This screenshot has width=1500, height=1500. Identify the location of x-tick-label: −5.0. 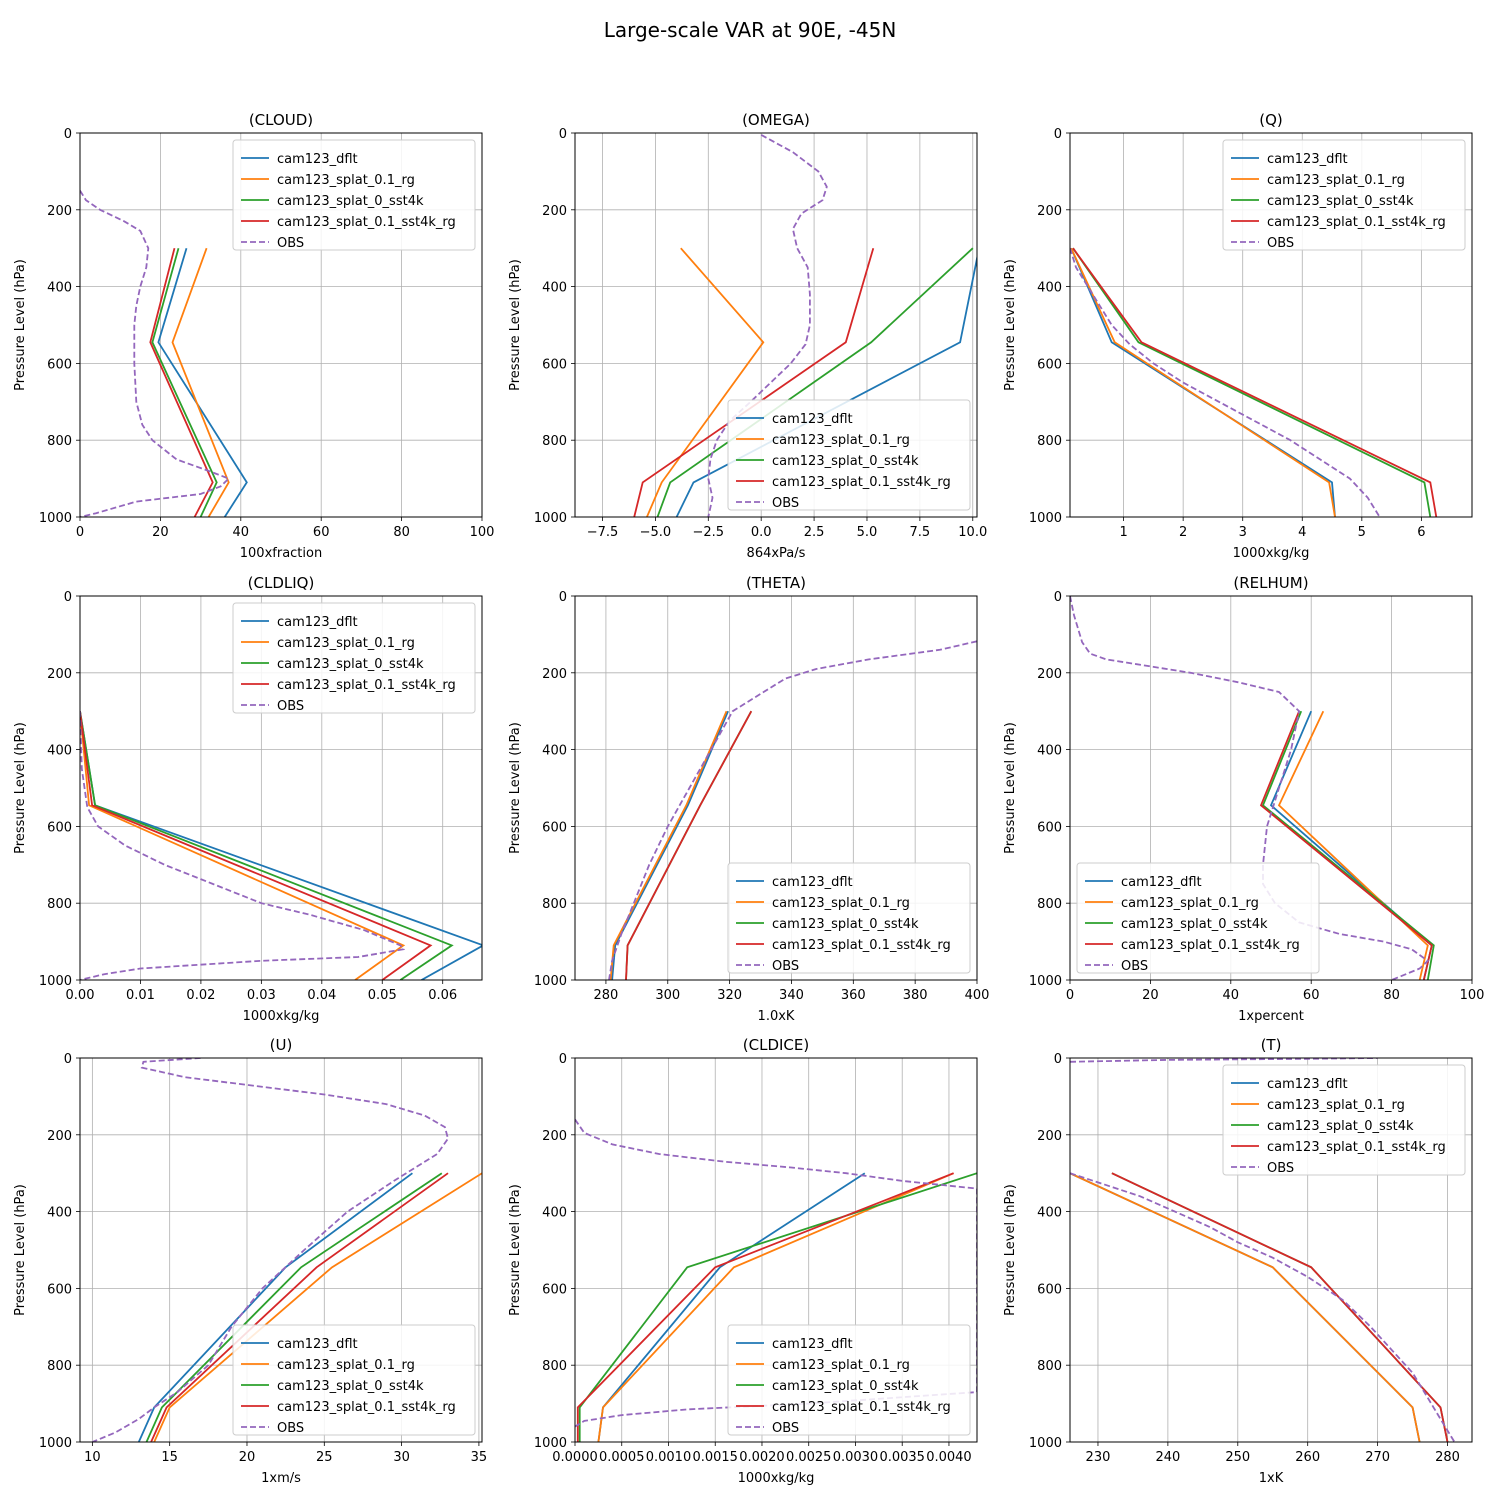
(656, 532).